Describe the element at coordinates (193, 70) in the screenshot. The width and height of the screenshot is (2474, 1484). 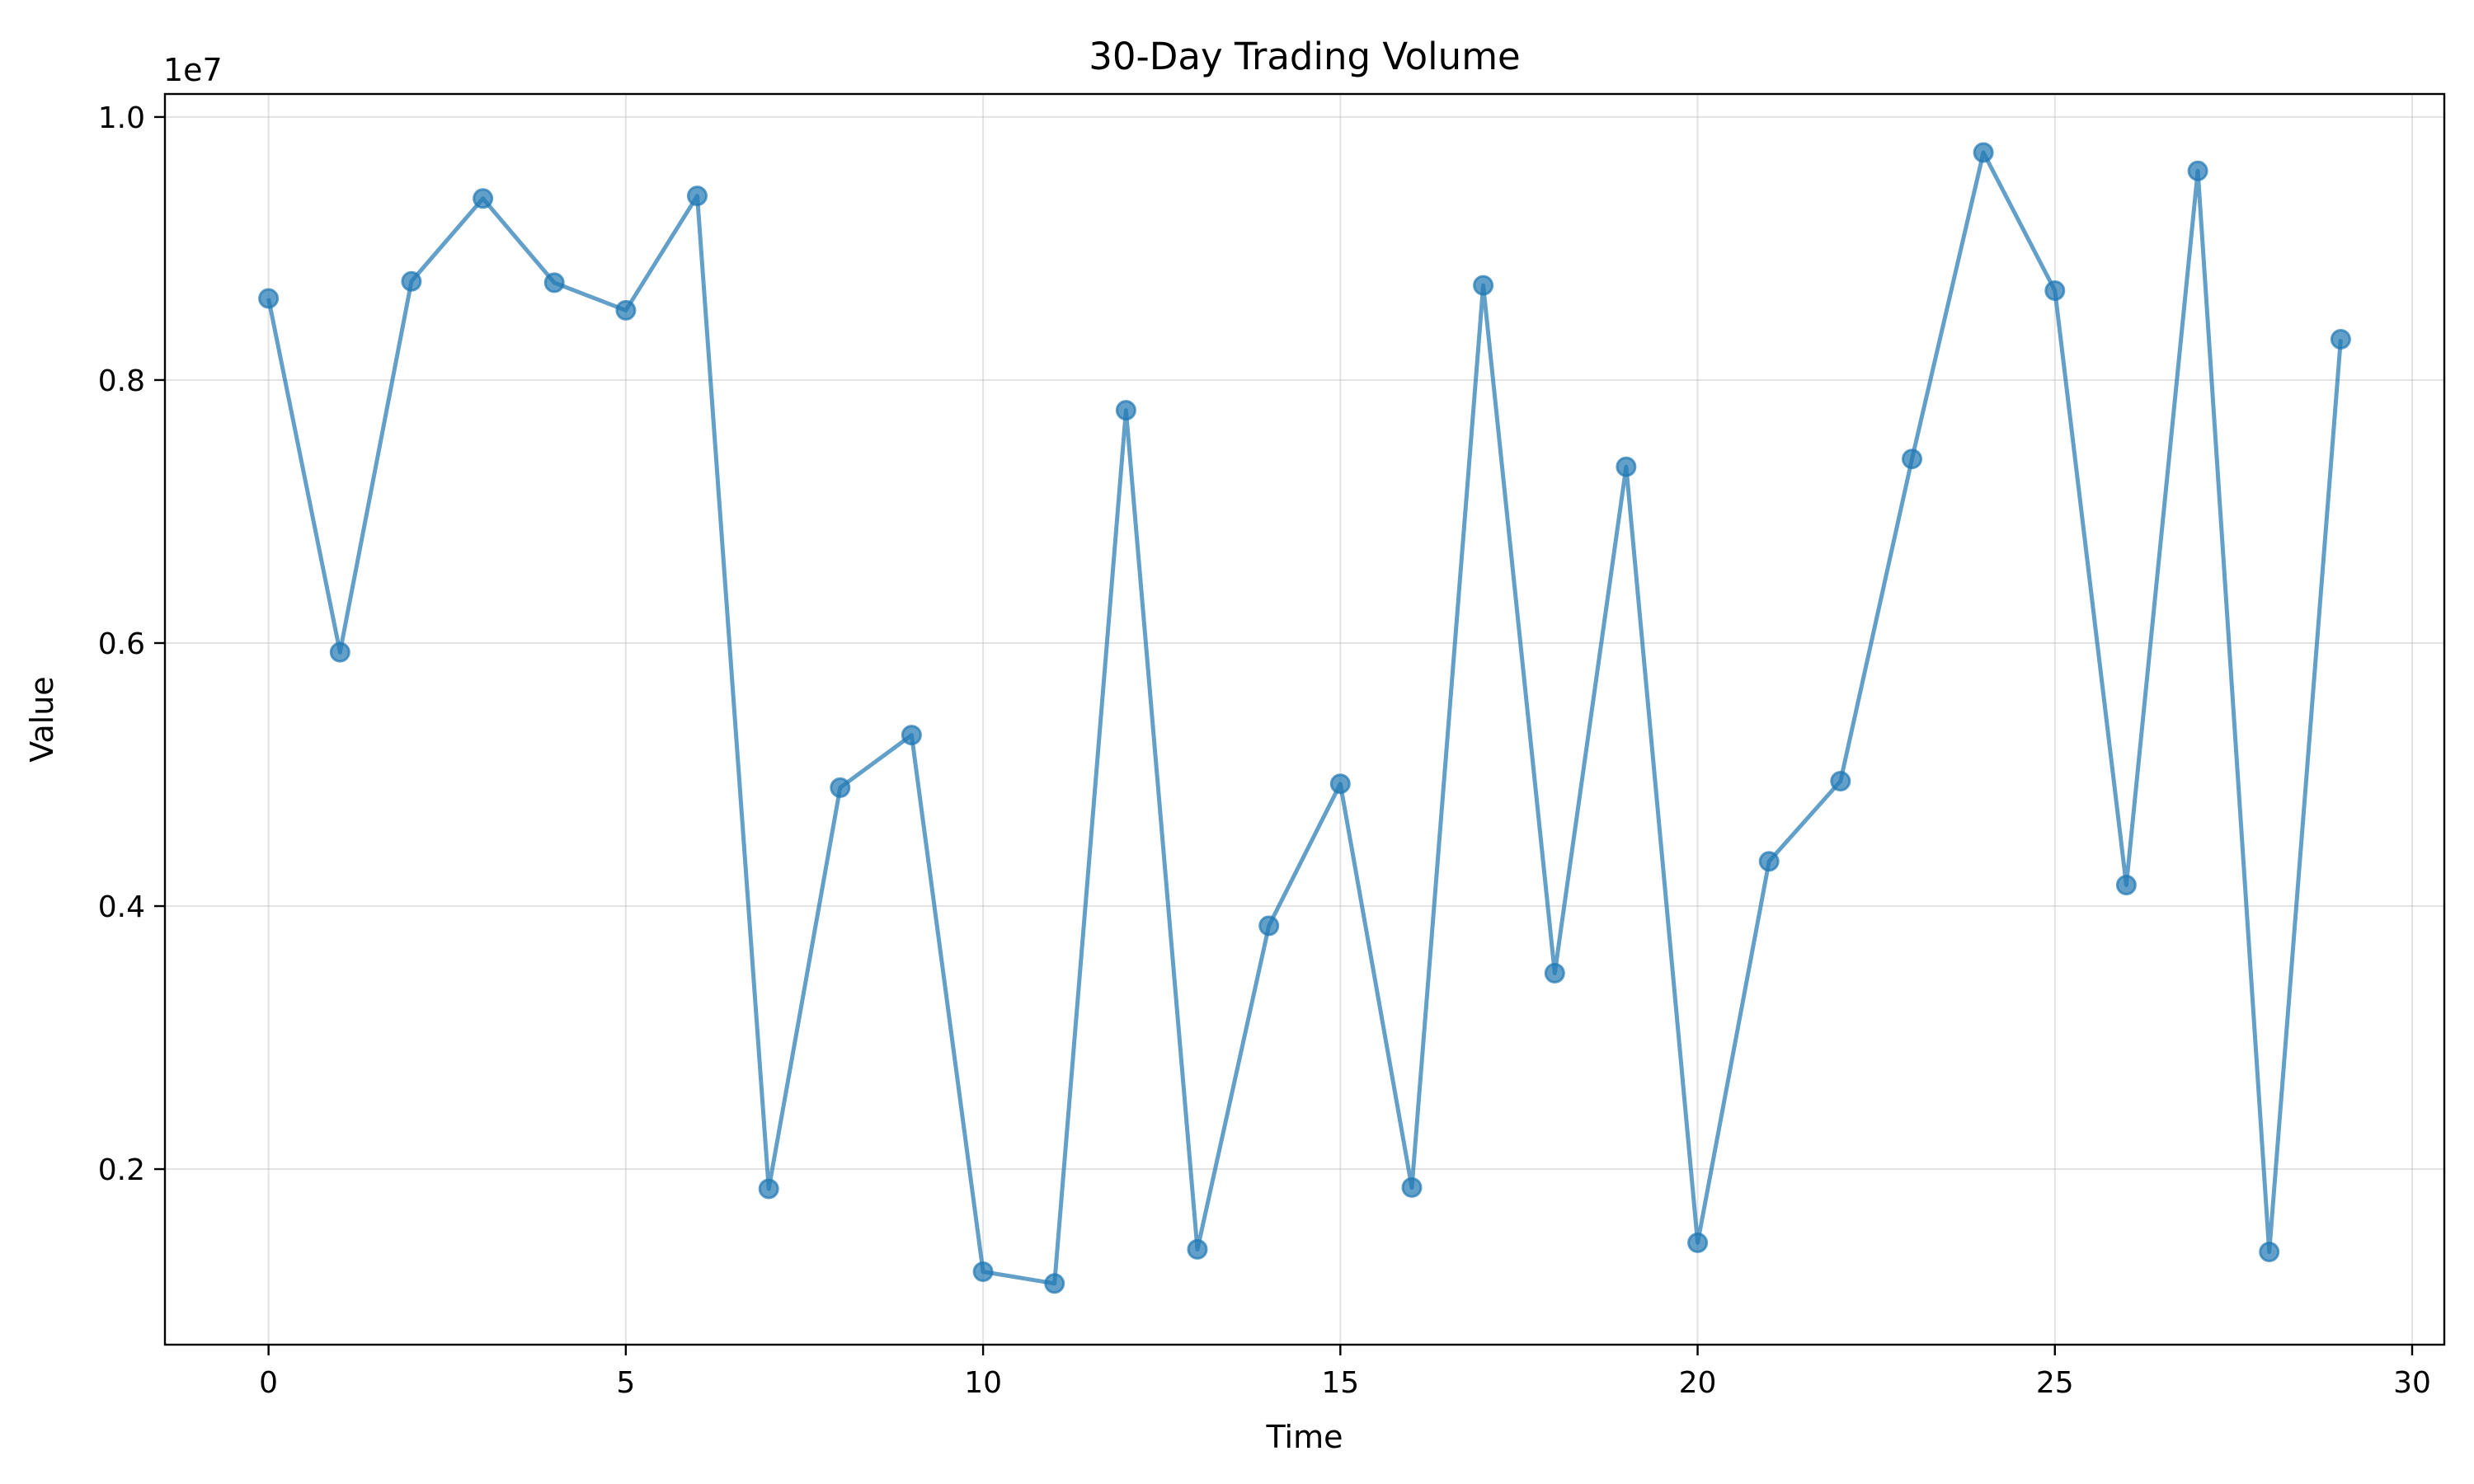
I see `y-axis-offset-label: 1e7` at that location.